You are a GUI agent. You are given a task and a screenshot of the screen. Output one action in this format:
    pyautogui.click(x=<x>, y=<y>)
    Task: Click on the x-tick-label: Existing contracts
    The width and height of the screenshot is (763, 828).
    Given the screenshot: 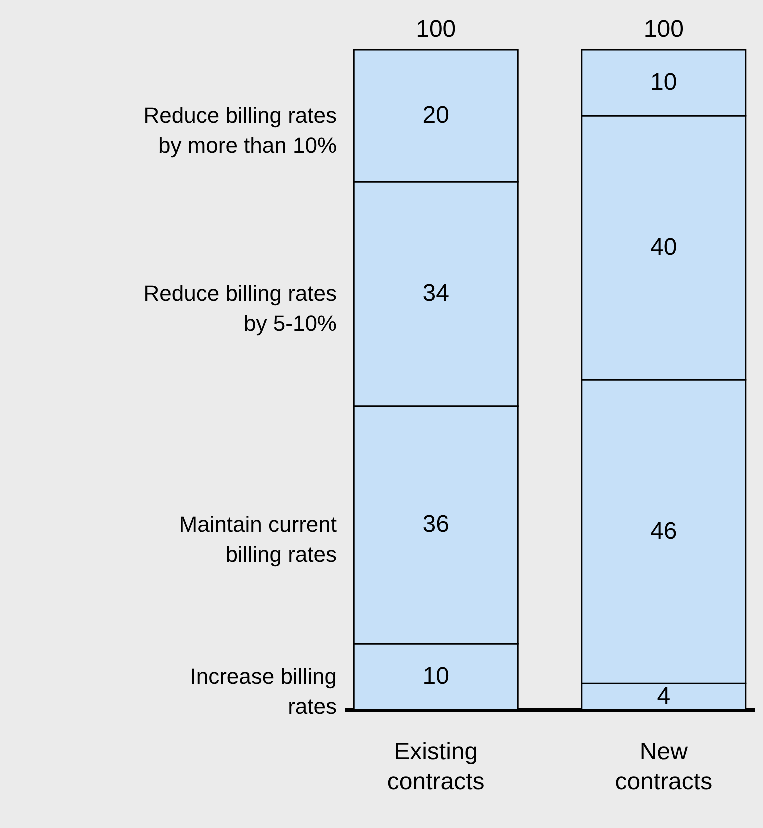 What is the action you would take?
    pyautogui.click(x=436, y=767)
    